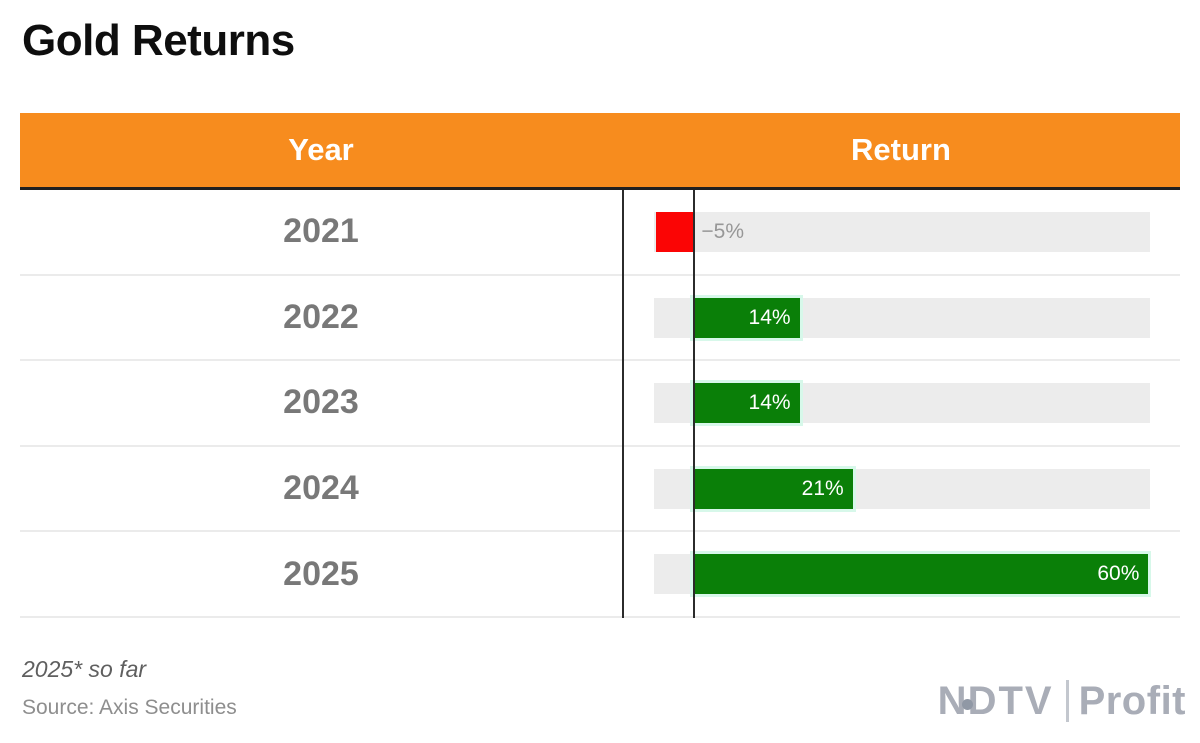 Image resolution: width=1200 pixels, height=743 pixels. What do you see at coordinates (1067, 701) in the screenshot?
I see `logo-divider` at bounding box center [1067, 701].